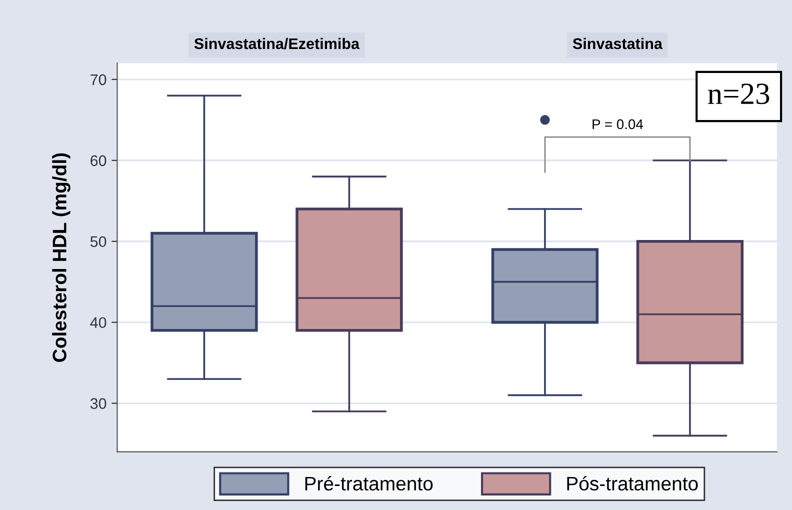  What do you see at coordinates (369, 483) in the screenshot?
I see `legend-label: Pré-tratamento` at bounding box center [369, 483].